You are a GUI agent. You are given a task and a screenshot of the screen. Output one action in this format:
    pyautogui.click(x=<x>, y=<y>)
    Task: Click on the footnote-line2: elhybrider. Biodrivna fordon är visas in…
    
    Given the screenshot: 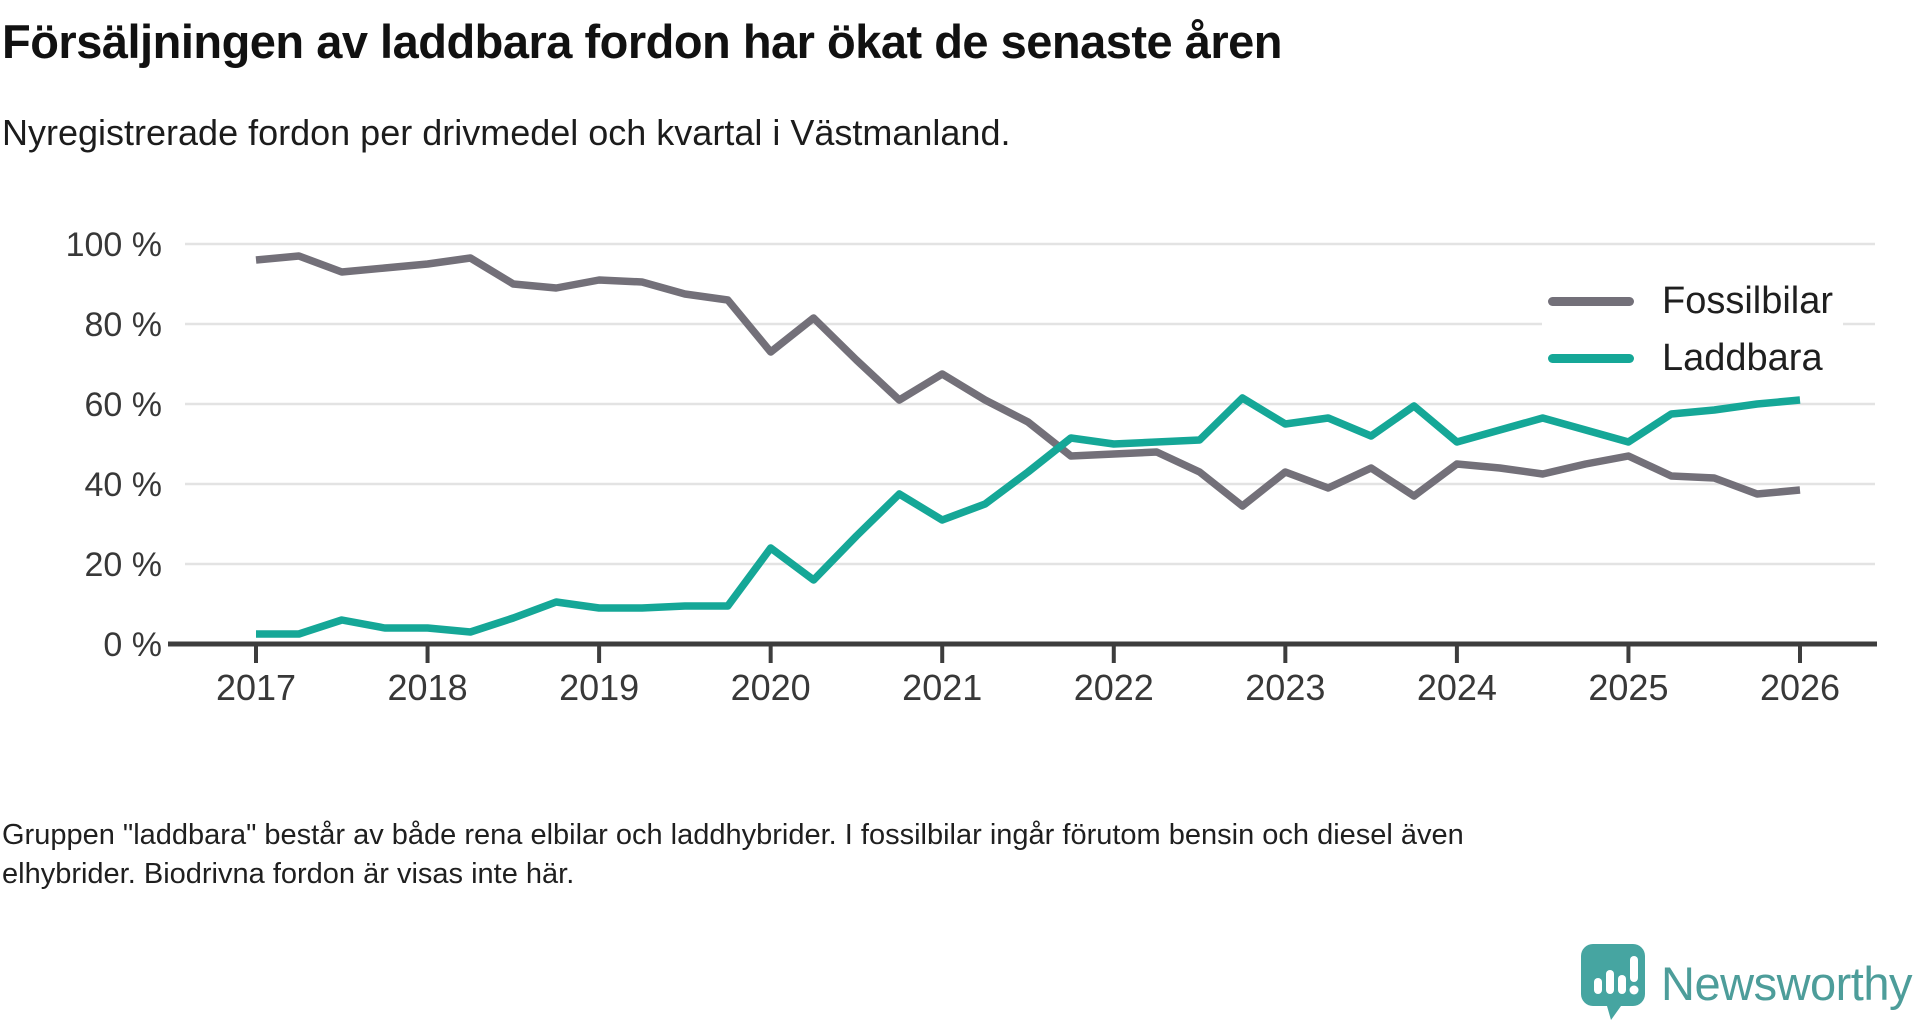 What is the action you would take?
    pyautogui.click(x=288, y=874)
    